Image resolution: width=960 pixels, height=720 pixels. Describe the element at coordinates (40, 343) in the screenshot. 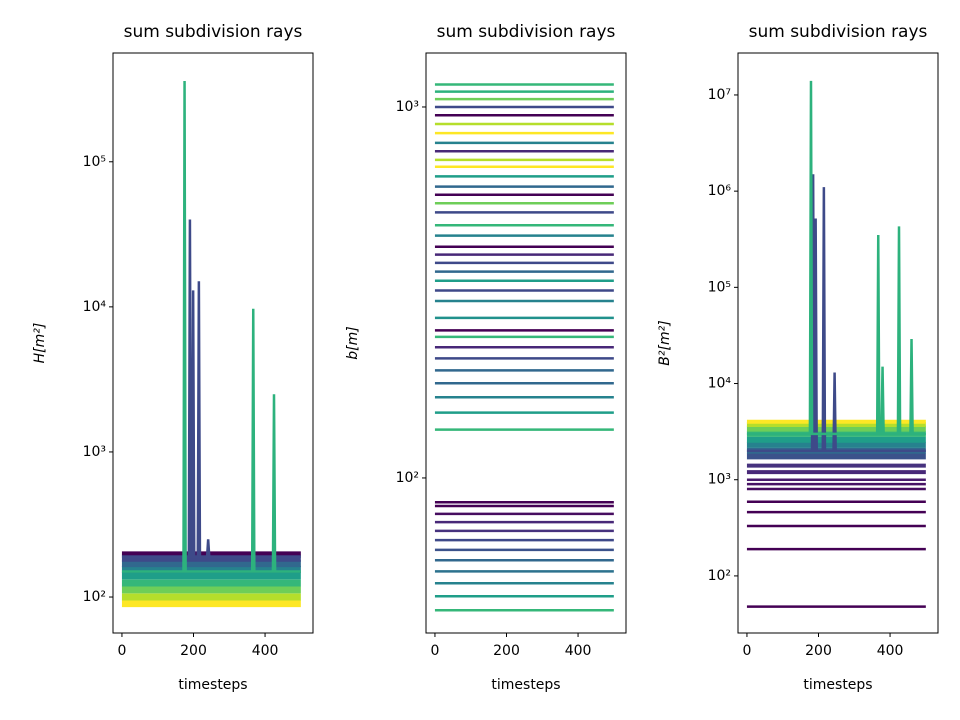

I see `y-axis-label: H[m²]` at that location.